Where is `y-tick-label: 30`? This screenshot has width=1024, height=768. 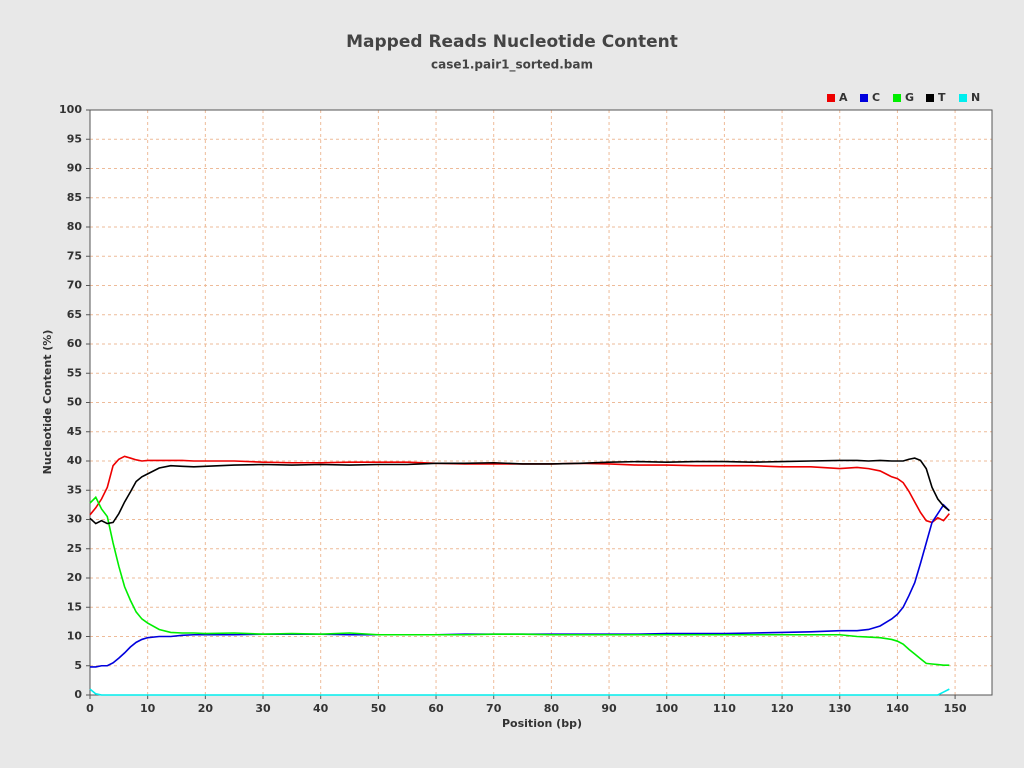 y-tick-label: 30 is located at coordinates (75, 519).